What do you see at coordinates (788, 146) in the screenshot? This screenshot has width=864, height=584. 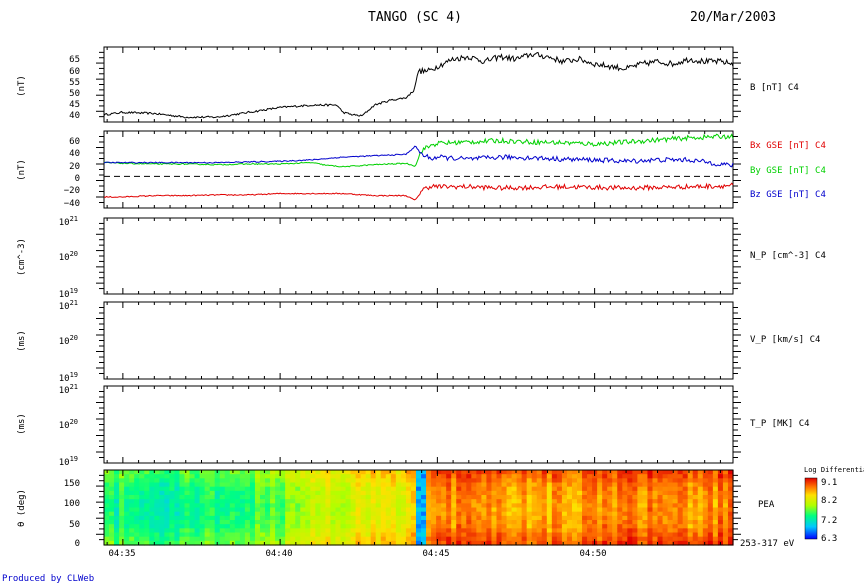 I see `bx-series-label: Bx GSE [nT] C4` at bounding box center [788, 146].